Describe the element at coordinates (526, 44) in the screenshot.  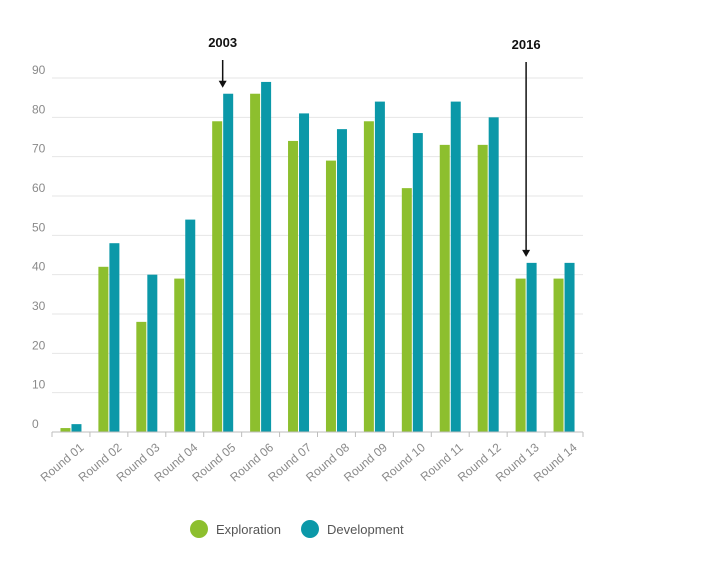
I see `annotation-label: 2016` at that location.